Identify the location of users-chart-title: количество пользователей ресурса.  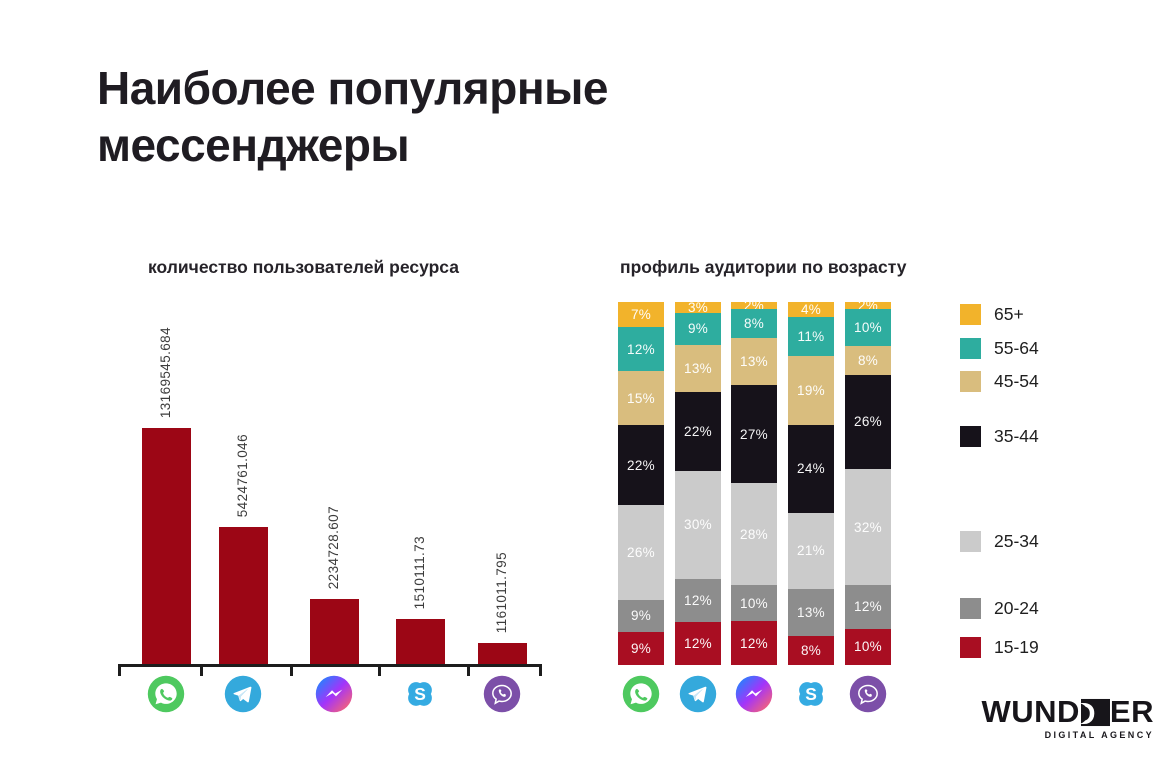
(303, 267).